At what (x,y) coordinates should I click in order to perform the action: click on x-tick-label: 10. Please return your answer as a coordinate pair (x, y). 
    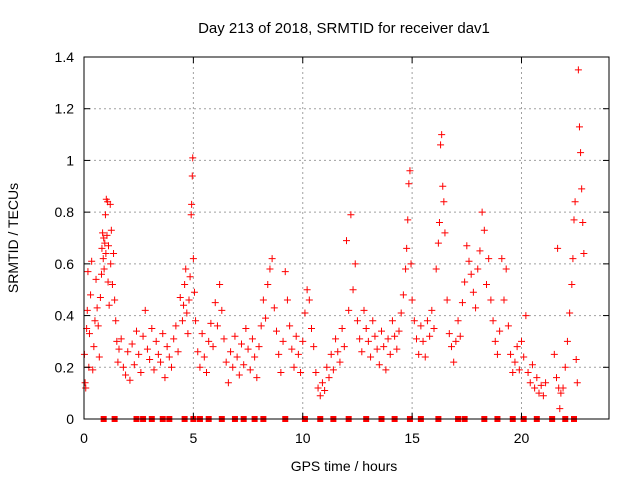
    Looking at the image, I should click on (303, 438).